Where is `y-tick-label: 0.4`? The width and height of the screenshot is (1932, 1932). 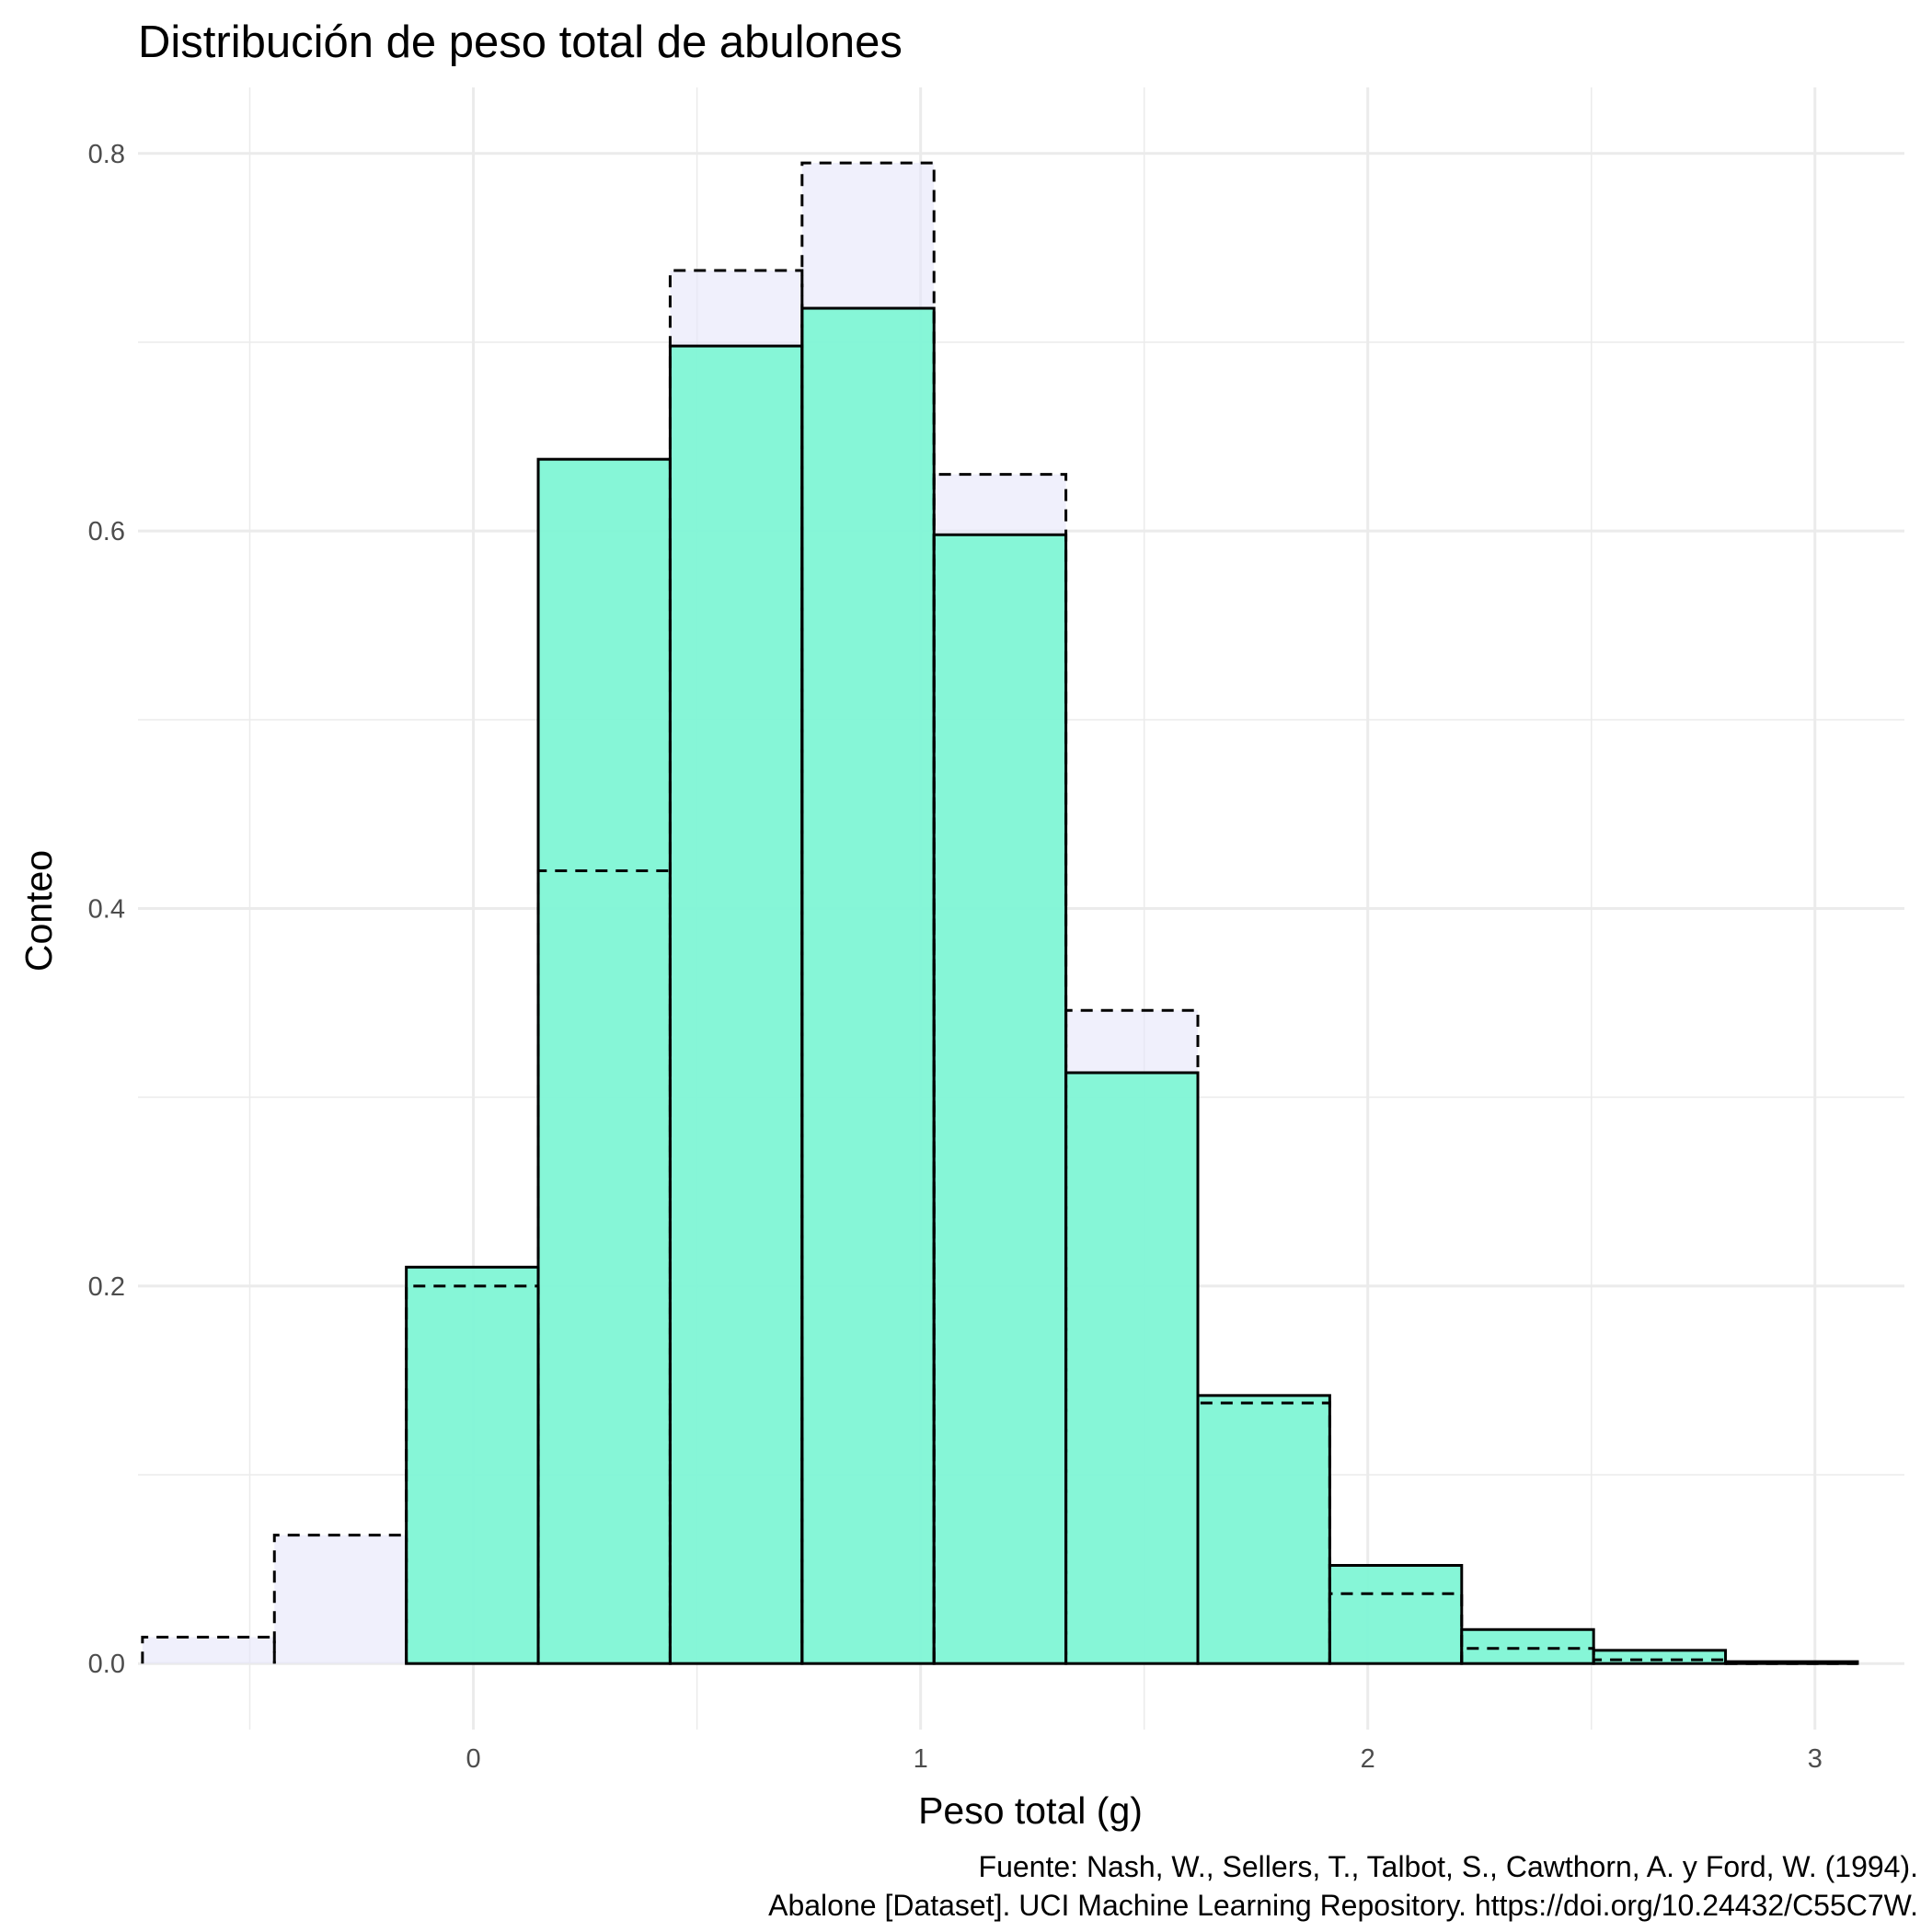 y-tick-label: 0.4 is located at coordinates (106, 910).